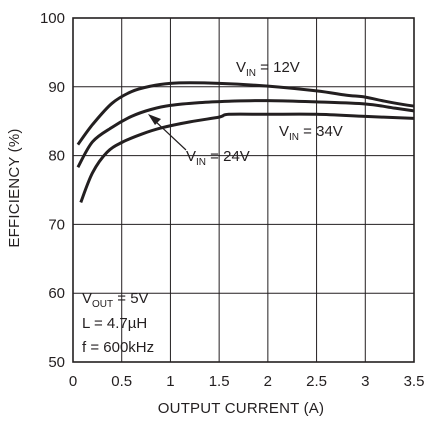 The height and width of the screenshot is (423, 435). What do you see at coordinates (56, 156) in the screenshot?
I see `y-tick-label: 80` at bounding box center [56, 156].